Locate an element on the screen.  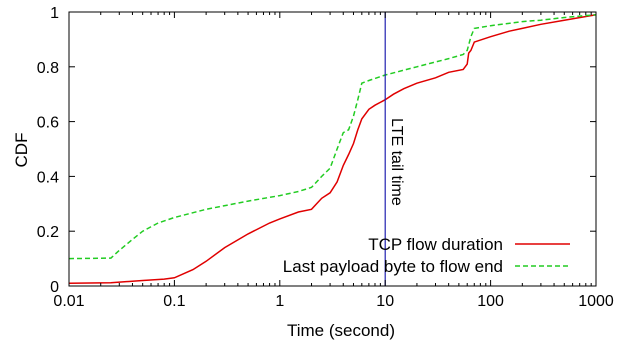
x-axis-title: Time (second) is located at coordinates (341, 330).